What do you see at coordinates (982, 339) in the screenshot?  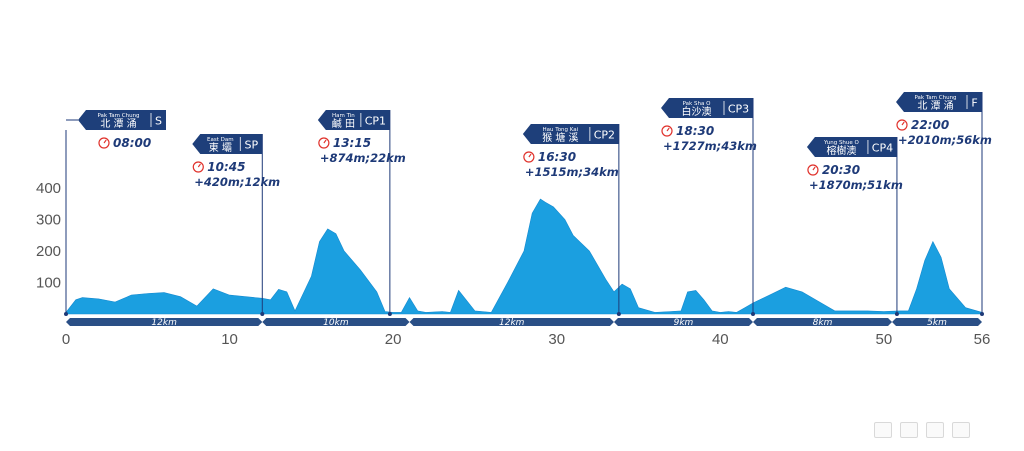 I see `x-tick-label: 56` at bounding box center [982, 339].